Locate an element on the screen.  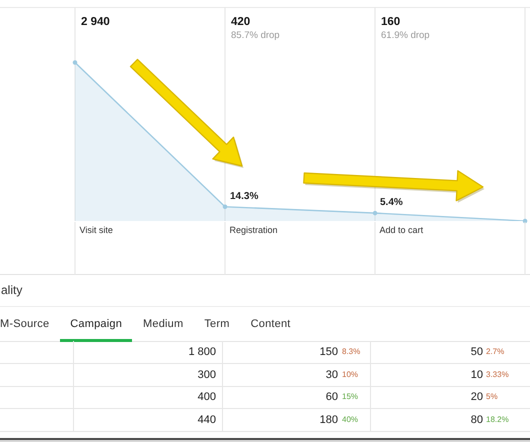
text: 180 is located at coordinates (329, 420).